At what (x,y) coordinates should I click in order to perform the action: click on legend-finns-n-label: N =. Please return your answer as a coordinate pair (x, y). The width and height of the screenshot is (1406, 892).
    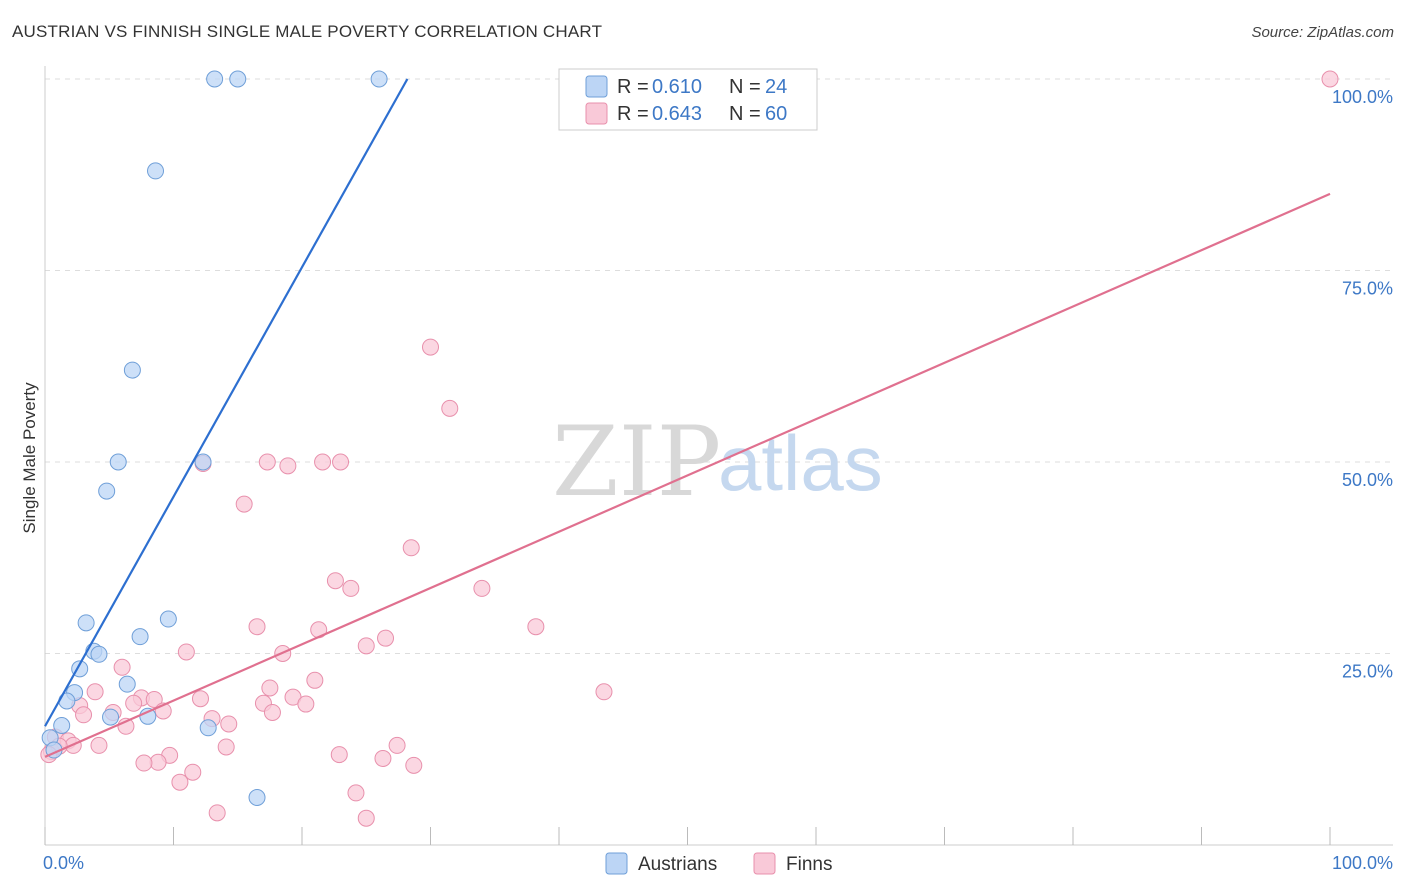
    Looking at the image, I should click on (745, 114).